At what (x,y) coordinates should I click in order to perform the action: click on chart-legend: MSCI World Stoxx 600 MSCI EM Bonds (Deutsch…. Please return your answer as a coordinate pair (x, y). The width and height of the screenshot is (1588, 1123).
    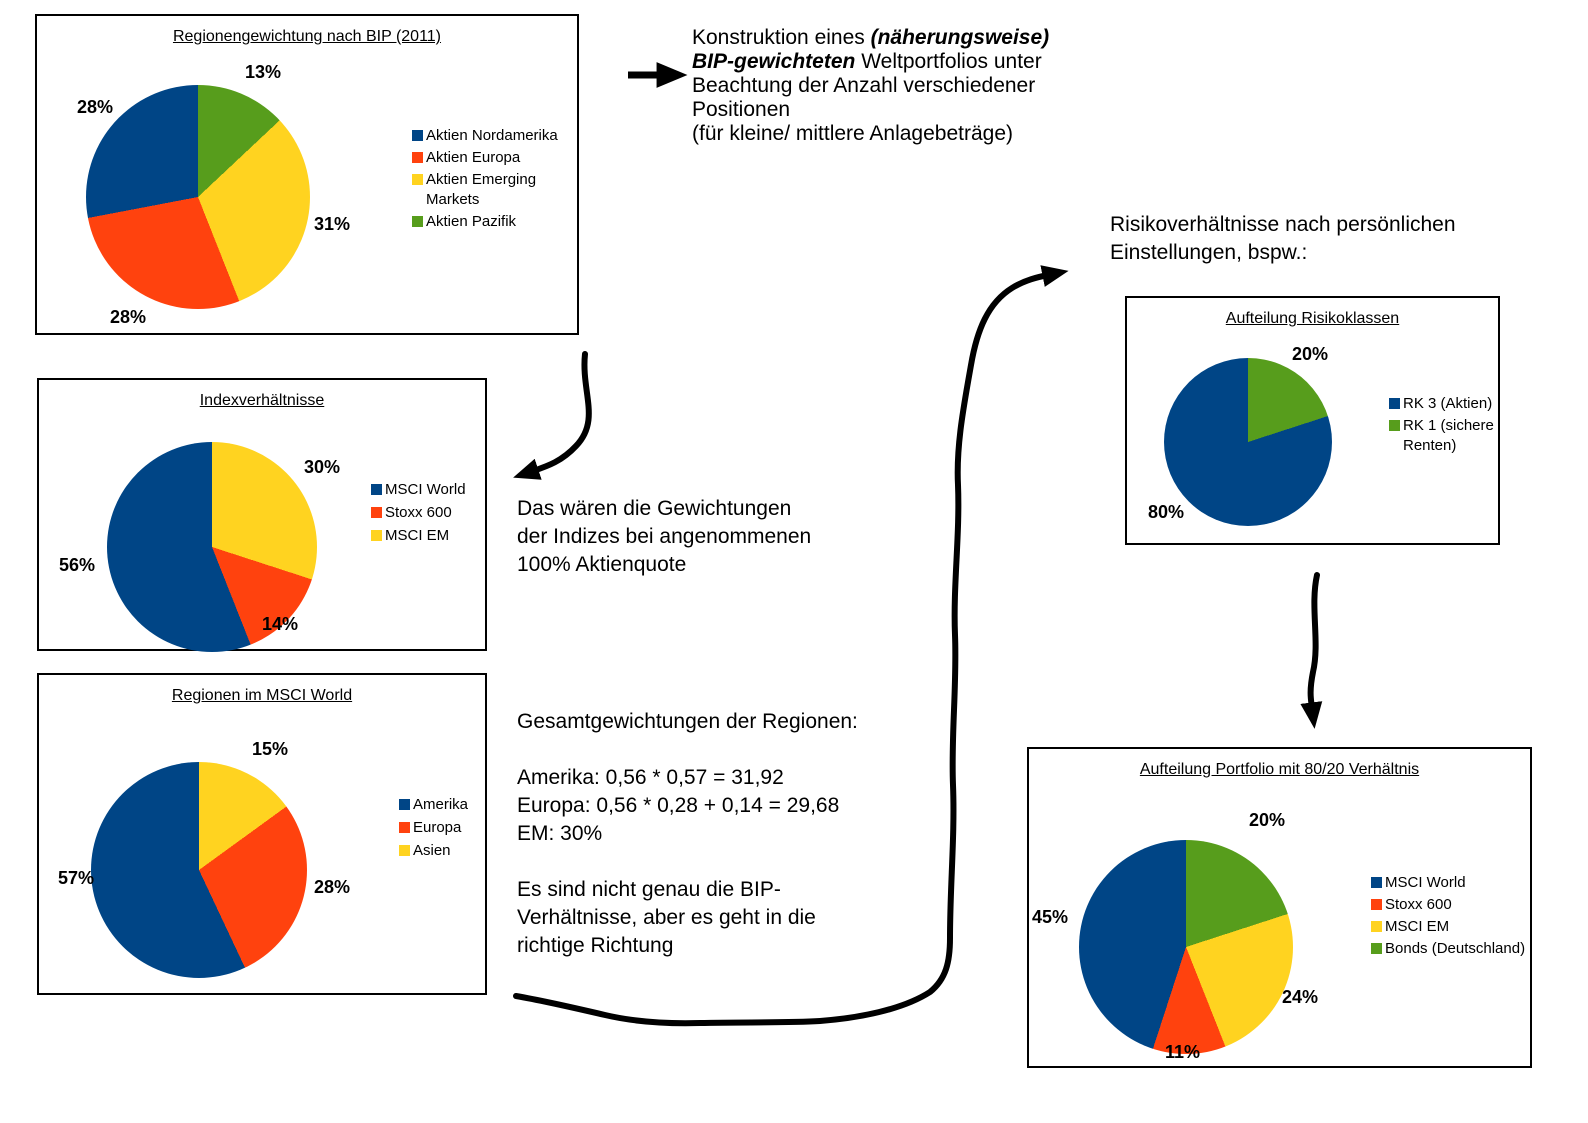
    Looking at the image, I should click on (1463, 916).